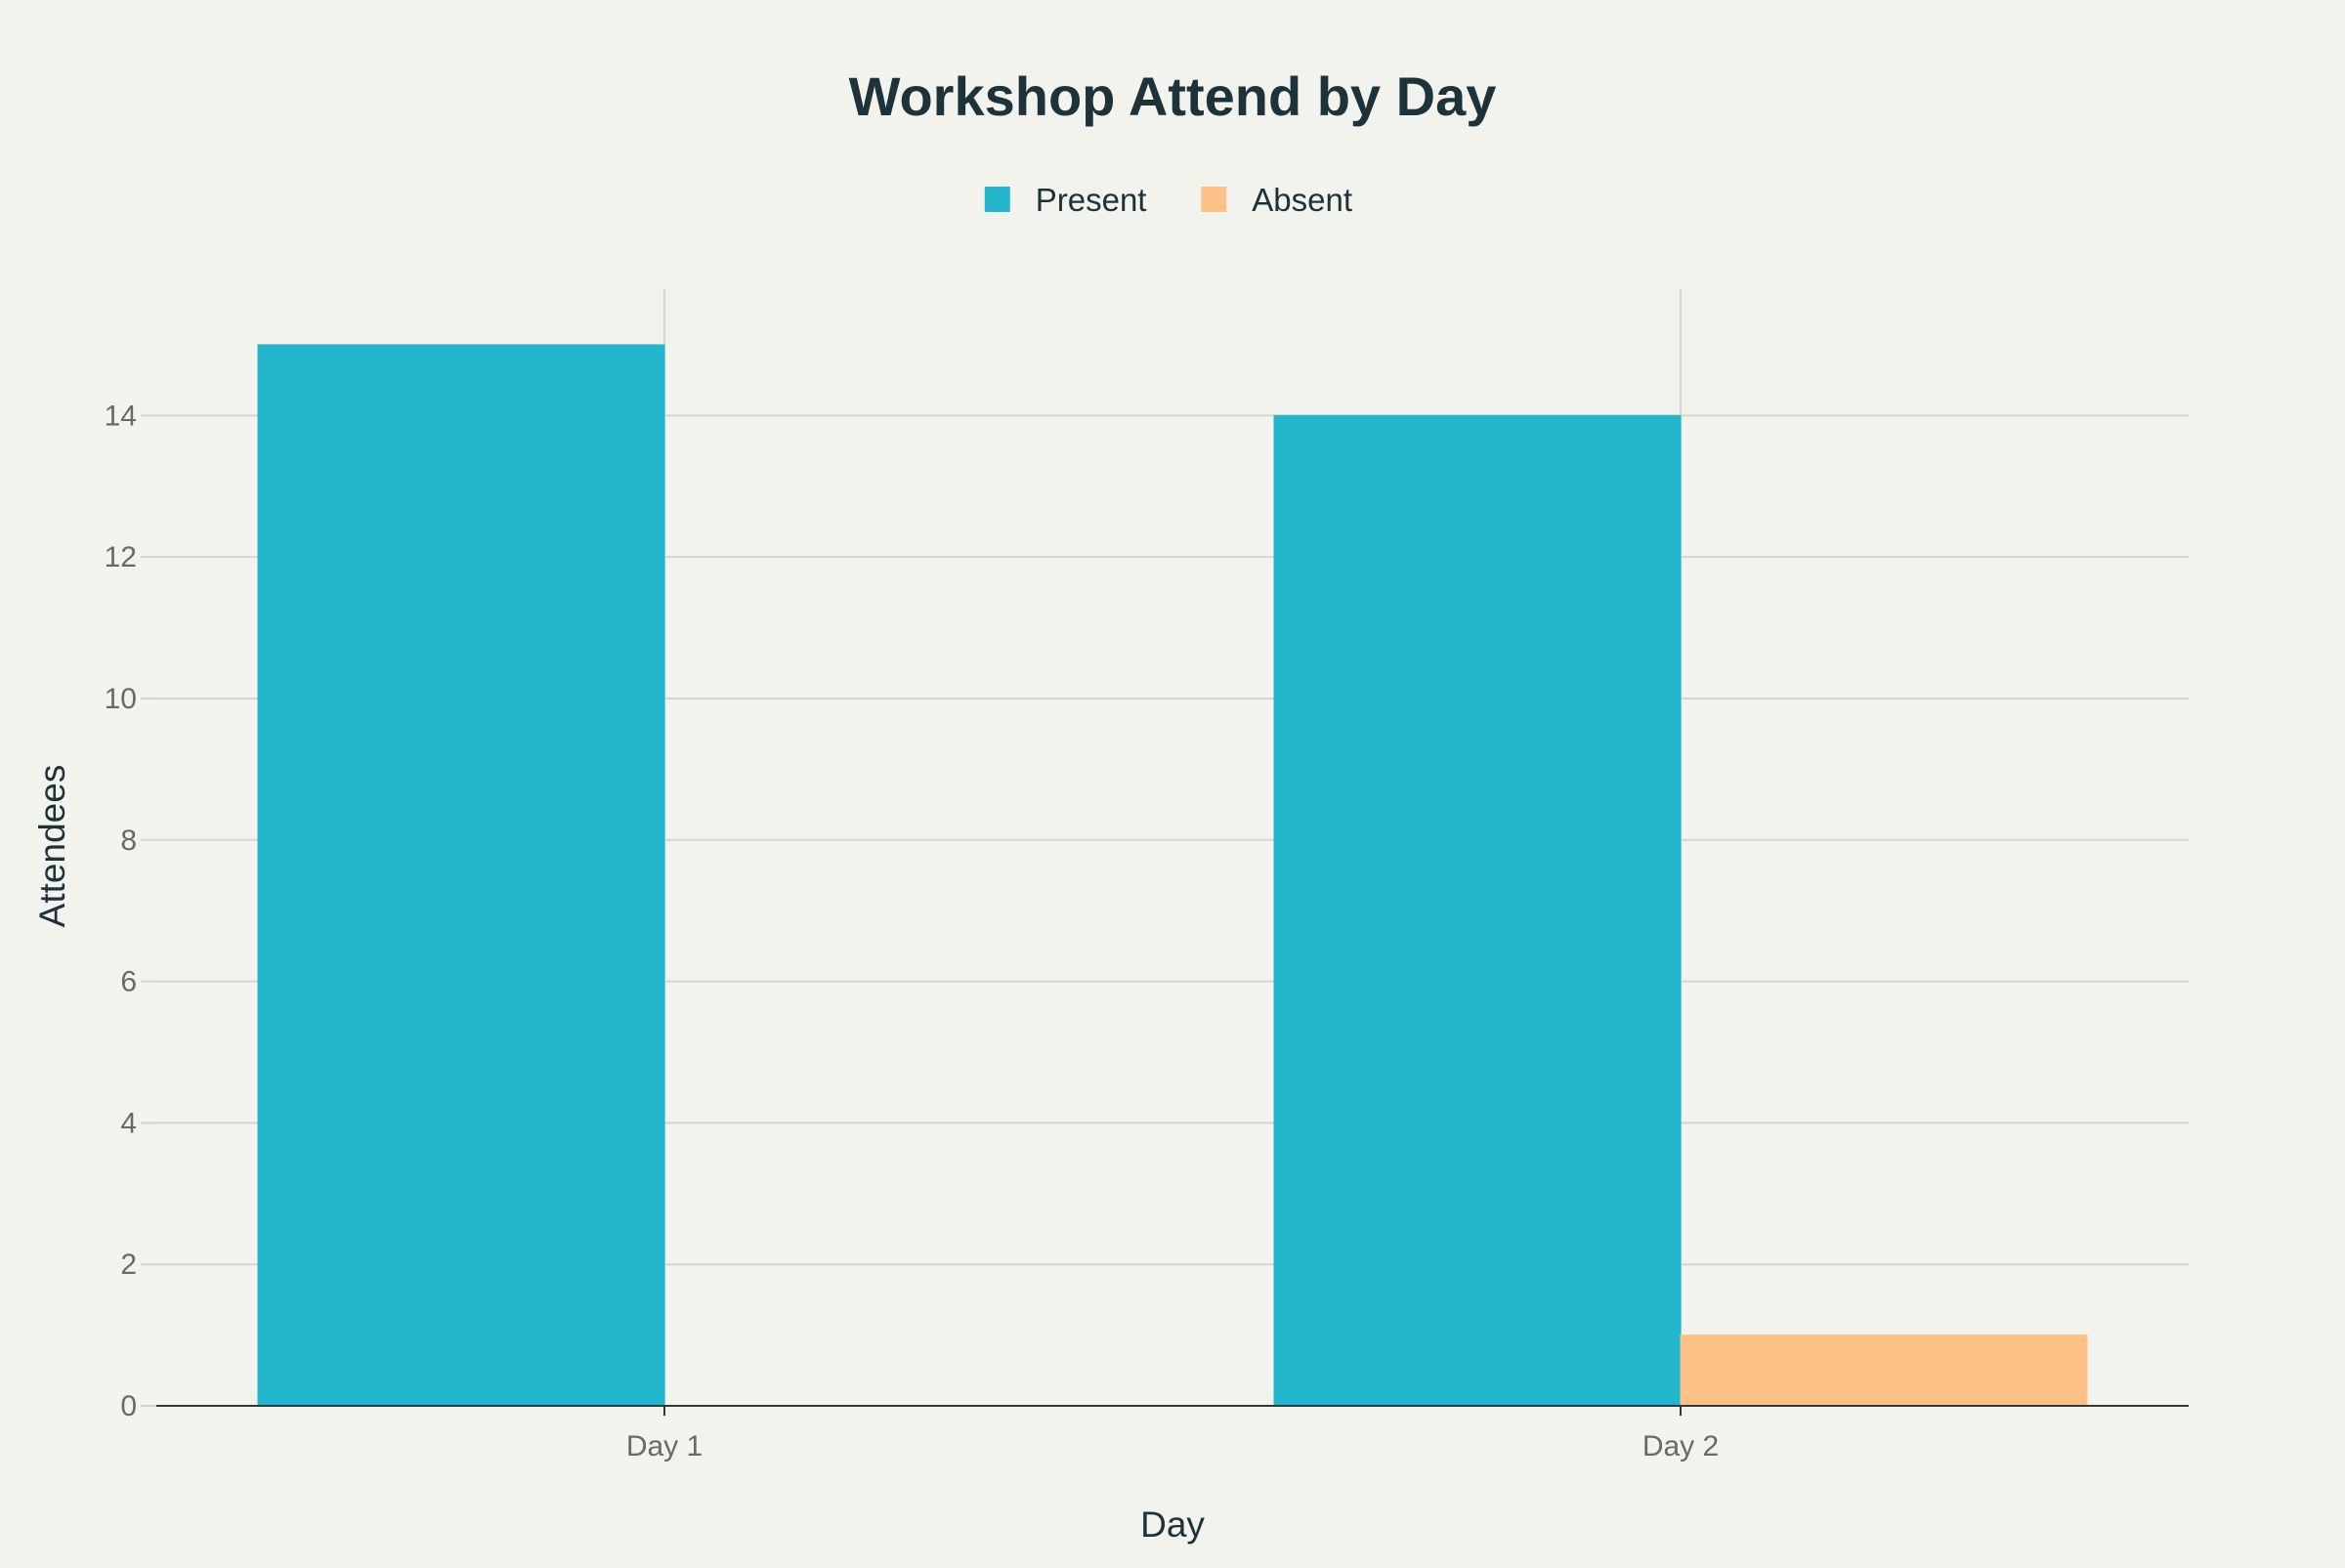  Describe the element at coordinates (128, 982) in the screenshot. I see `y-tick-label: 6` at that location.